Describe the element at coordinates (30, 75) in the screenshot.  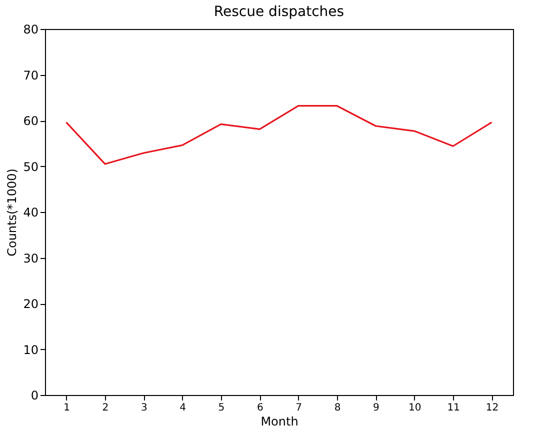
I see `y-tick-label: 70` at that location.